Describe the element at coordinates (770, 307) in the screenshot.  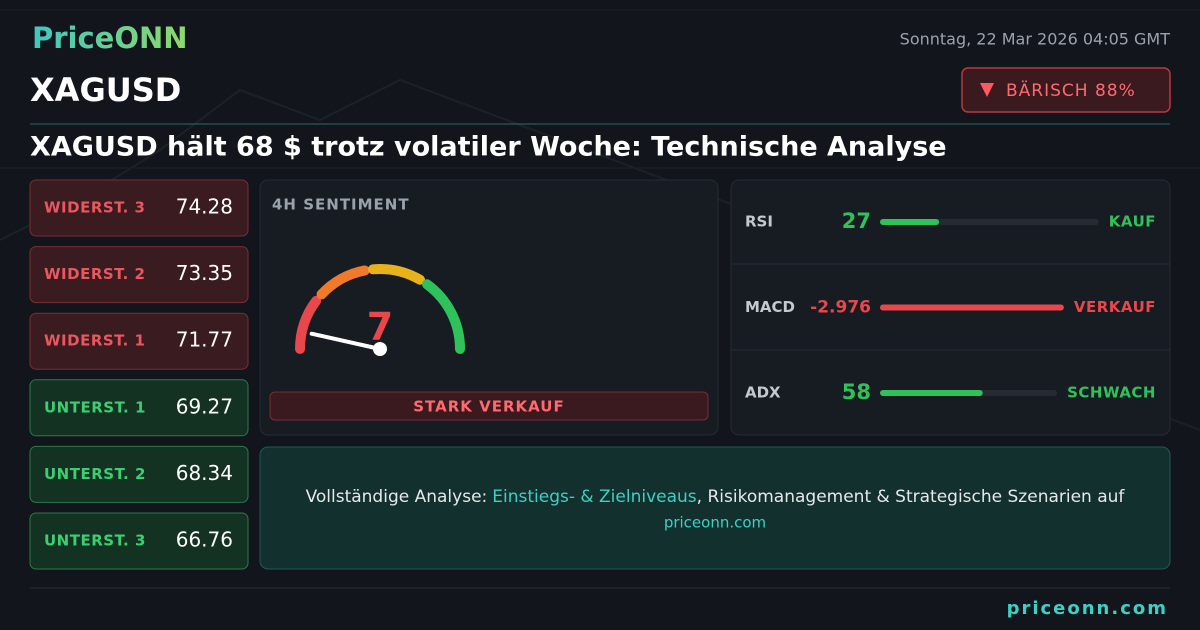
I see `indicator-name: MACD` at that location.